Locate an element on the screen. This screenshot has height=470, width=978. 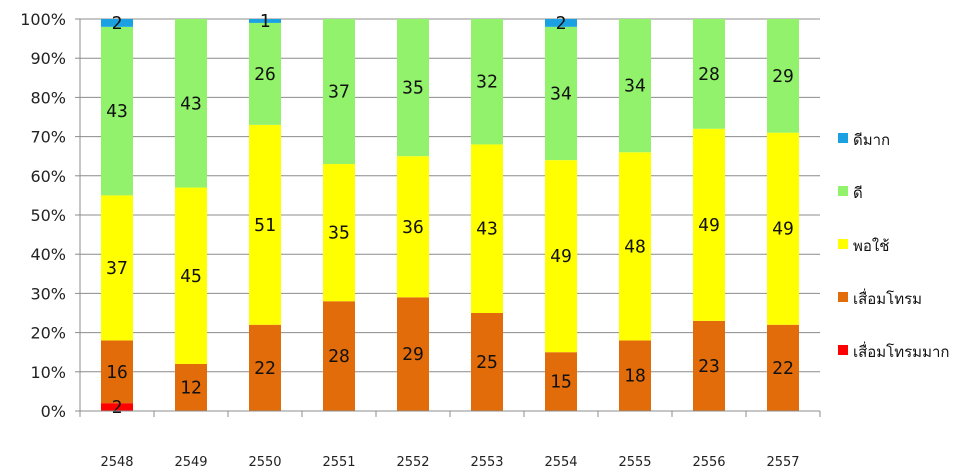
y-tick-label: 40% is located at coordinates (48, 254).